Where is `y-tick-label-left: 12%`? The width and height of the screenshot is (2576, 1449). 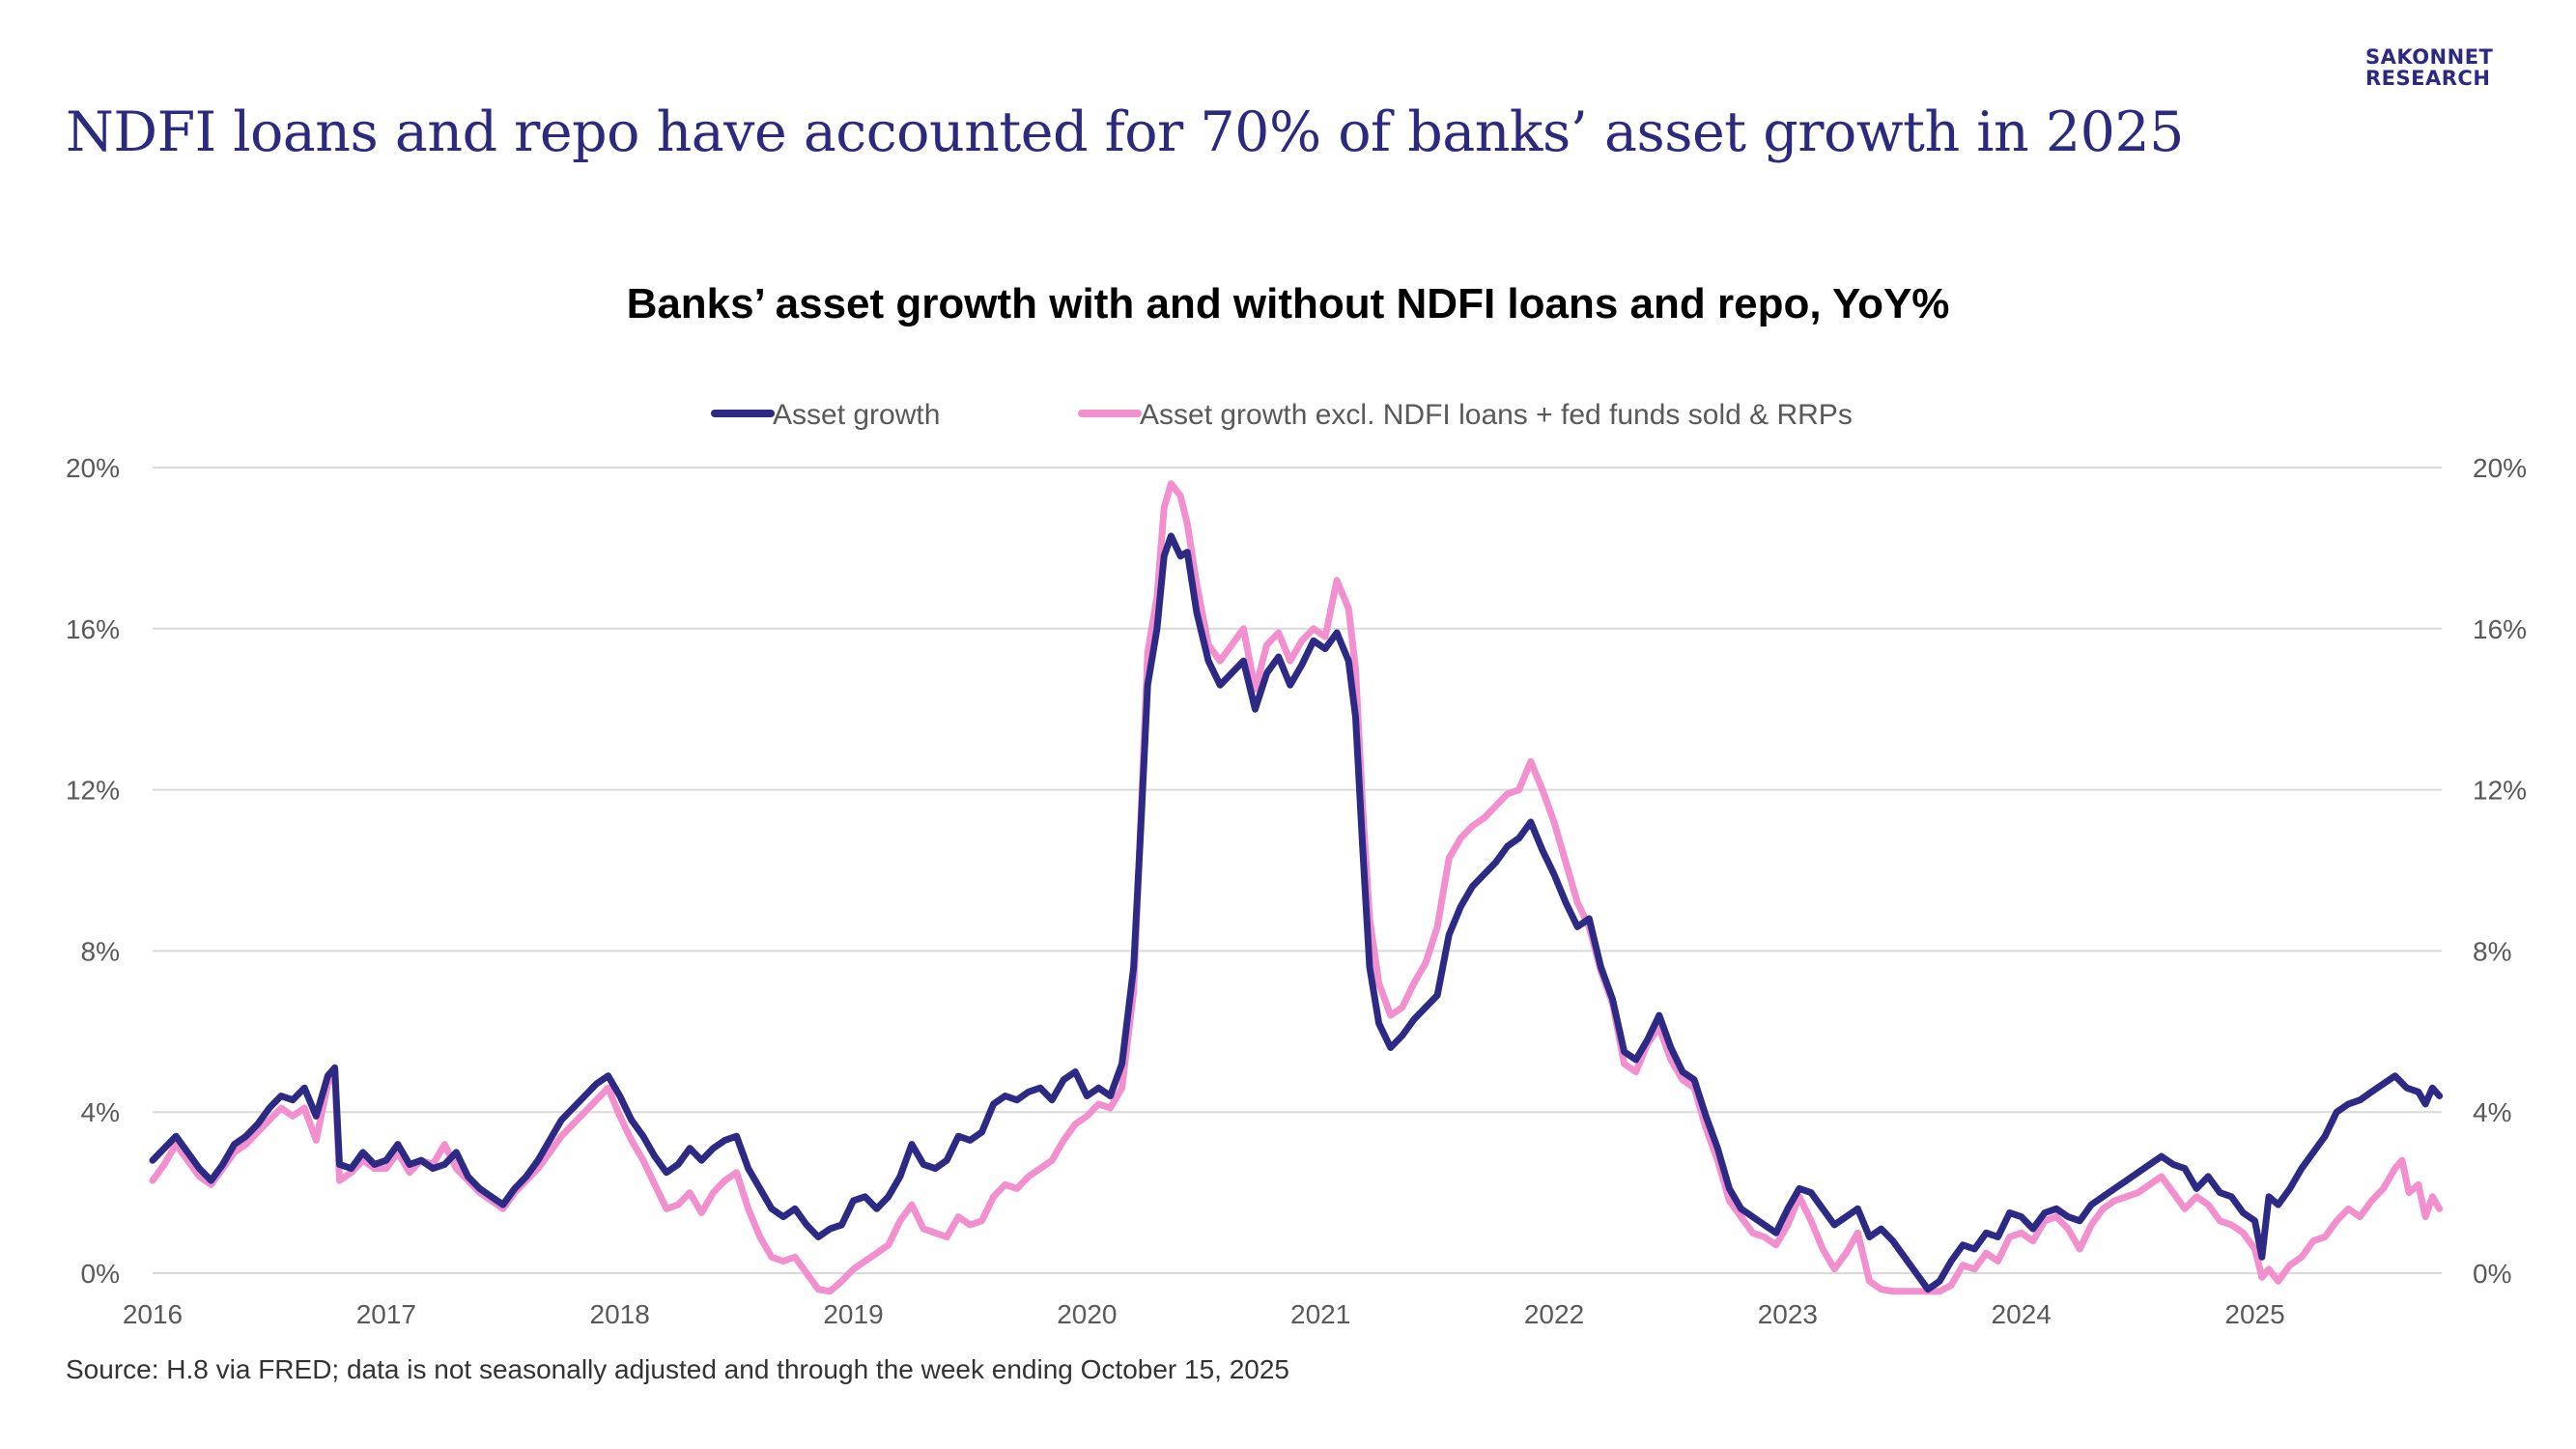
y-tick-label-left: 12% is located at coordinates (93, 791).